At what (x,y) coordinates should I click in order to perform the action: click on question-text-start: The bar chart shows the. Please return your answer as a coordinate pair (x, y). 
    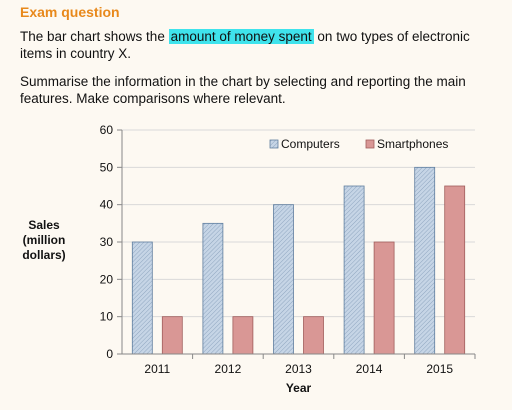
    Looking at the image, I should click on (94, 36).